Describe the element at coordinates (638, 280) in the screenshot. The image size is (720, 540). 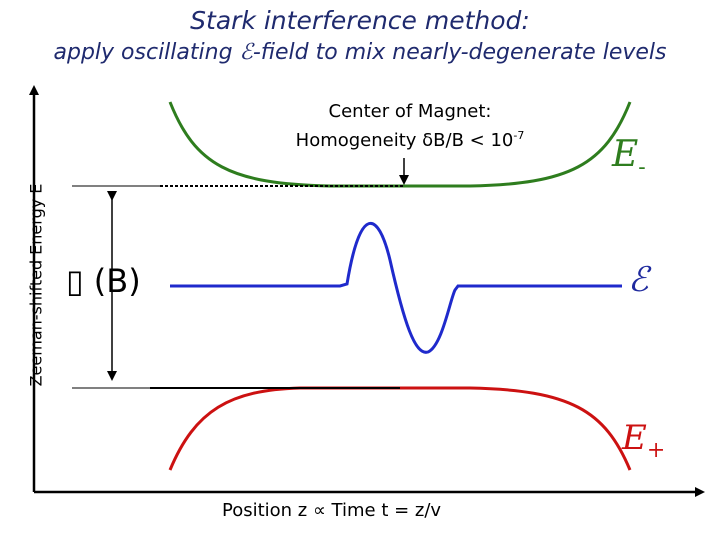
I see `field-label: ℰ` at that location.